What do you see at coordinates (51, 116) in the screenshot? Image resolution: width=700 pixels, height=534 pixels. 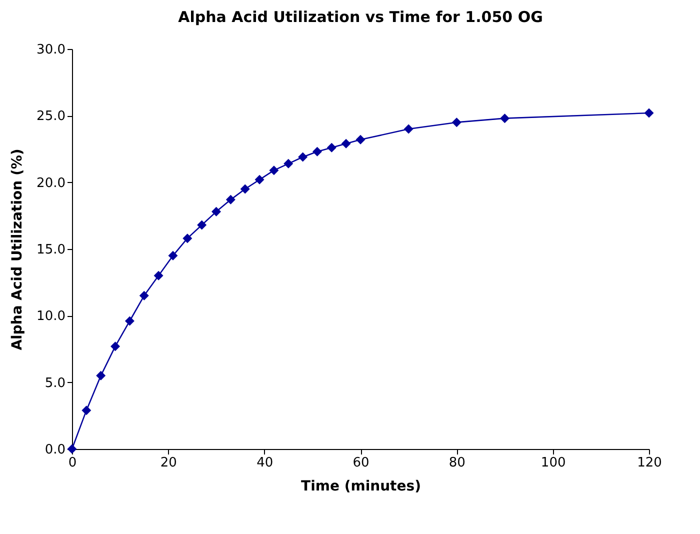 I see `y-tick-label: 25.0` at bounding box center [51, 116].